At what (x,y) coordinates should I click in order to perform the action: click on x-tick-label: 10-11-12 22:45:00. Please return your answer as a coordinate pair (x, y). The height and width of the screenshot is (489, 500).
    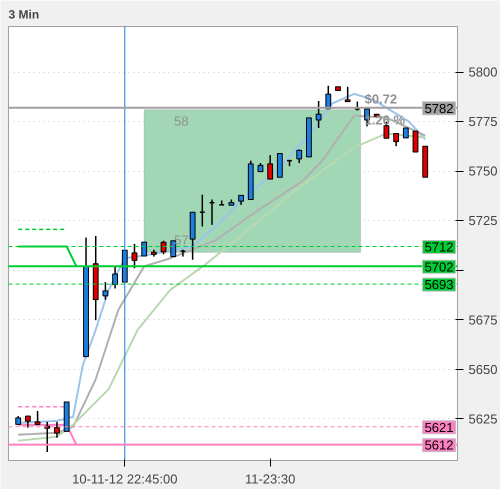
    Looking at the image, I should click on (125, 479).